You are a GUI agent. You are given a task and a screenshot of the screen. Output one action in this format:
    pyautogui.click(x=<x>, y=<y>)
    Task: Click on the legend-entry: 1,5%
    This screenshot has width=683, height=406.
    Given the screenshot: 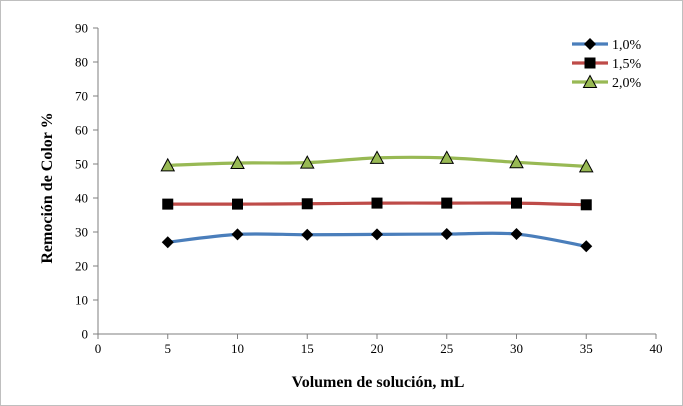 What is the action you would take?
    pyautogui.click(x=607, y=64)
    